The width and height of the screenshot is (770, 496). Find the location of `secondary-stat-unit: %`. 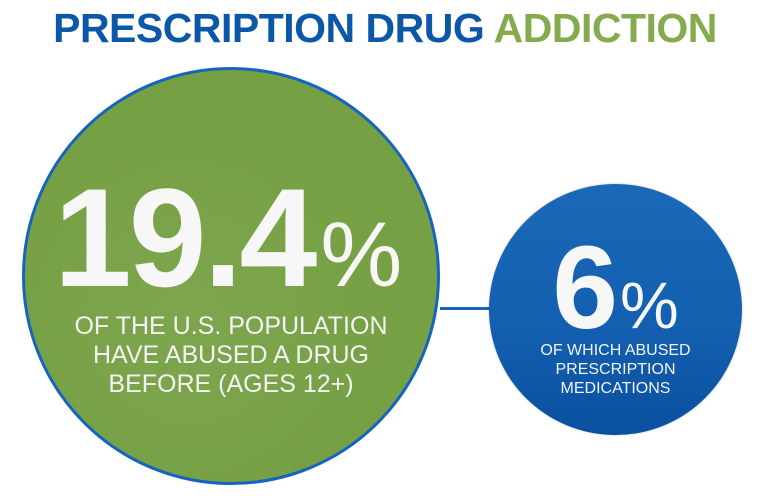

secondary-stat-unit: % is located at coordinates (649, 305).